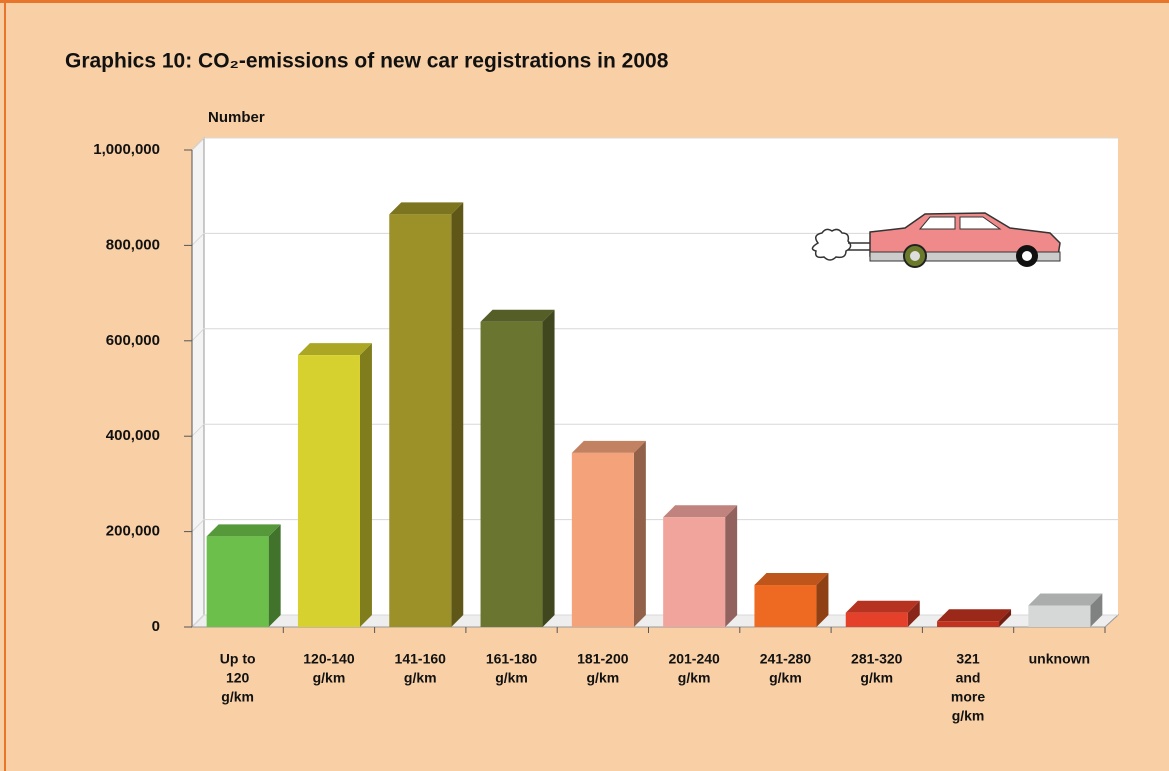 This screenshot has width=1169, height=771. Describe the element at coordinates (694, 659) in the screenshot. I see `x-tick-label: 201-240` at that location.